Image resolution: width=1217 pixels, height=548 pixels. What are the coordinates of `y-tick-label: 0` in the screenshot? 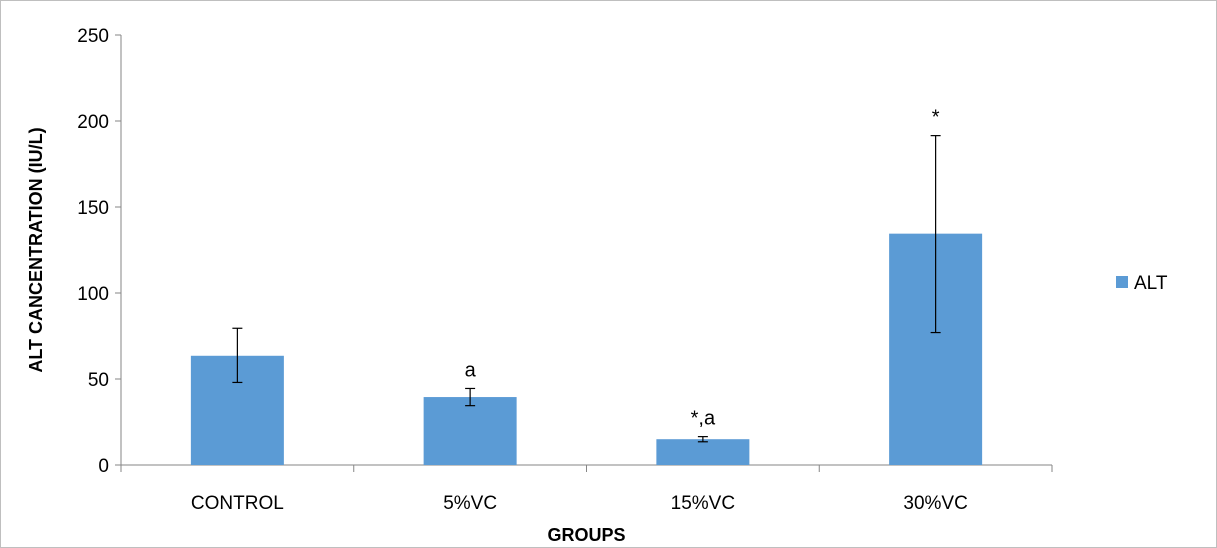 It's located at (103, 466).